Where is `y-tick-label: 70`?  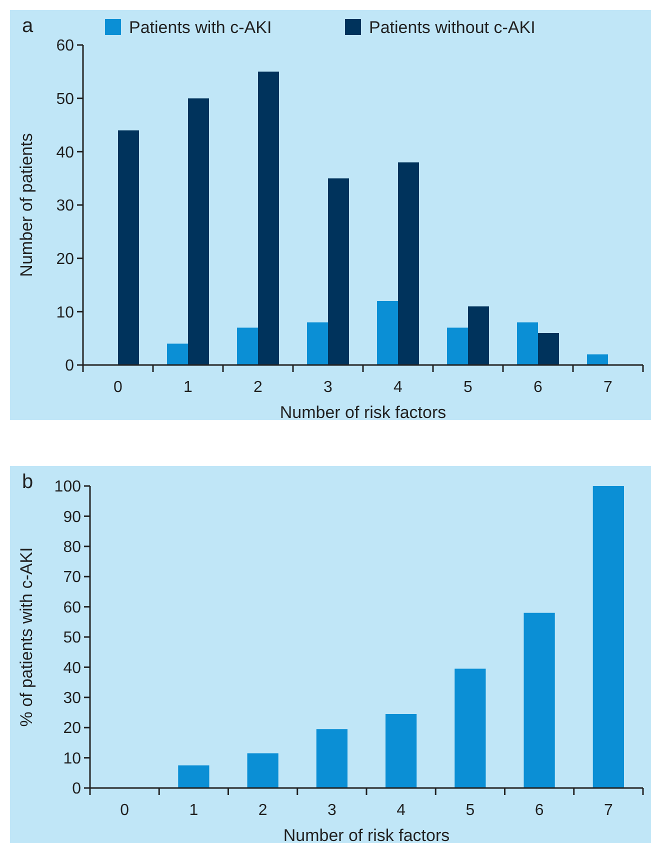 y-tick-label: 70 is located at coordinates (72, 577).